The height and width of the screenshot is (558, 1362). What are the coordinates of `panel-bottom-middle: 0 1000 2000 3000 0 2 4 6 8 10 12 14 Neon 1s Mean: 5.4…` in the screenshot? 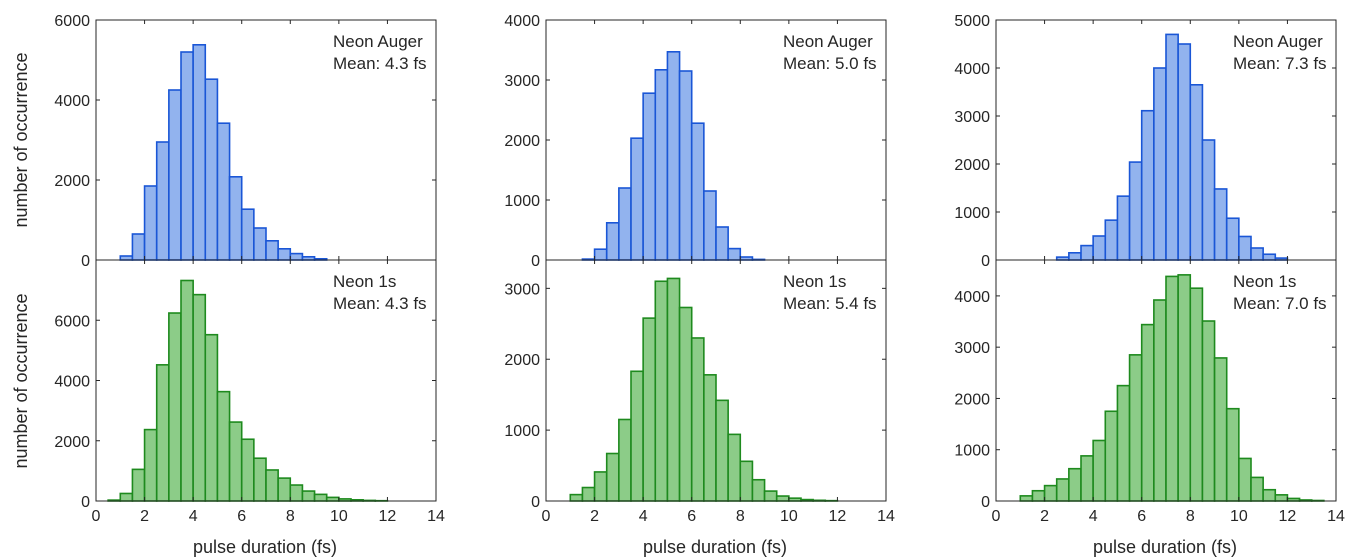 It's located at (699, 392).